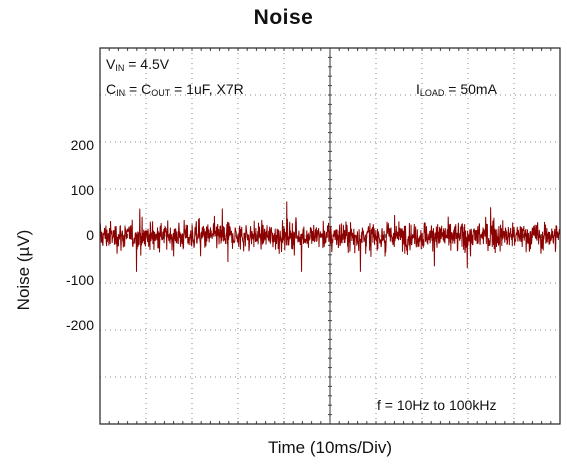  What do you see at coordinates (330, 447) in the screenshot?
I see `x-axis-label: Time (10ms/Div)` at bounding box center [330, 447].